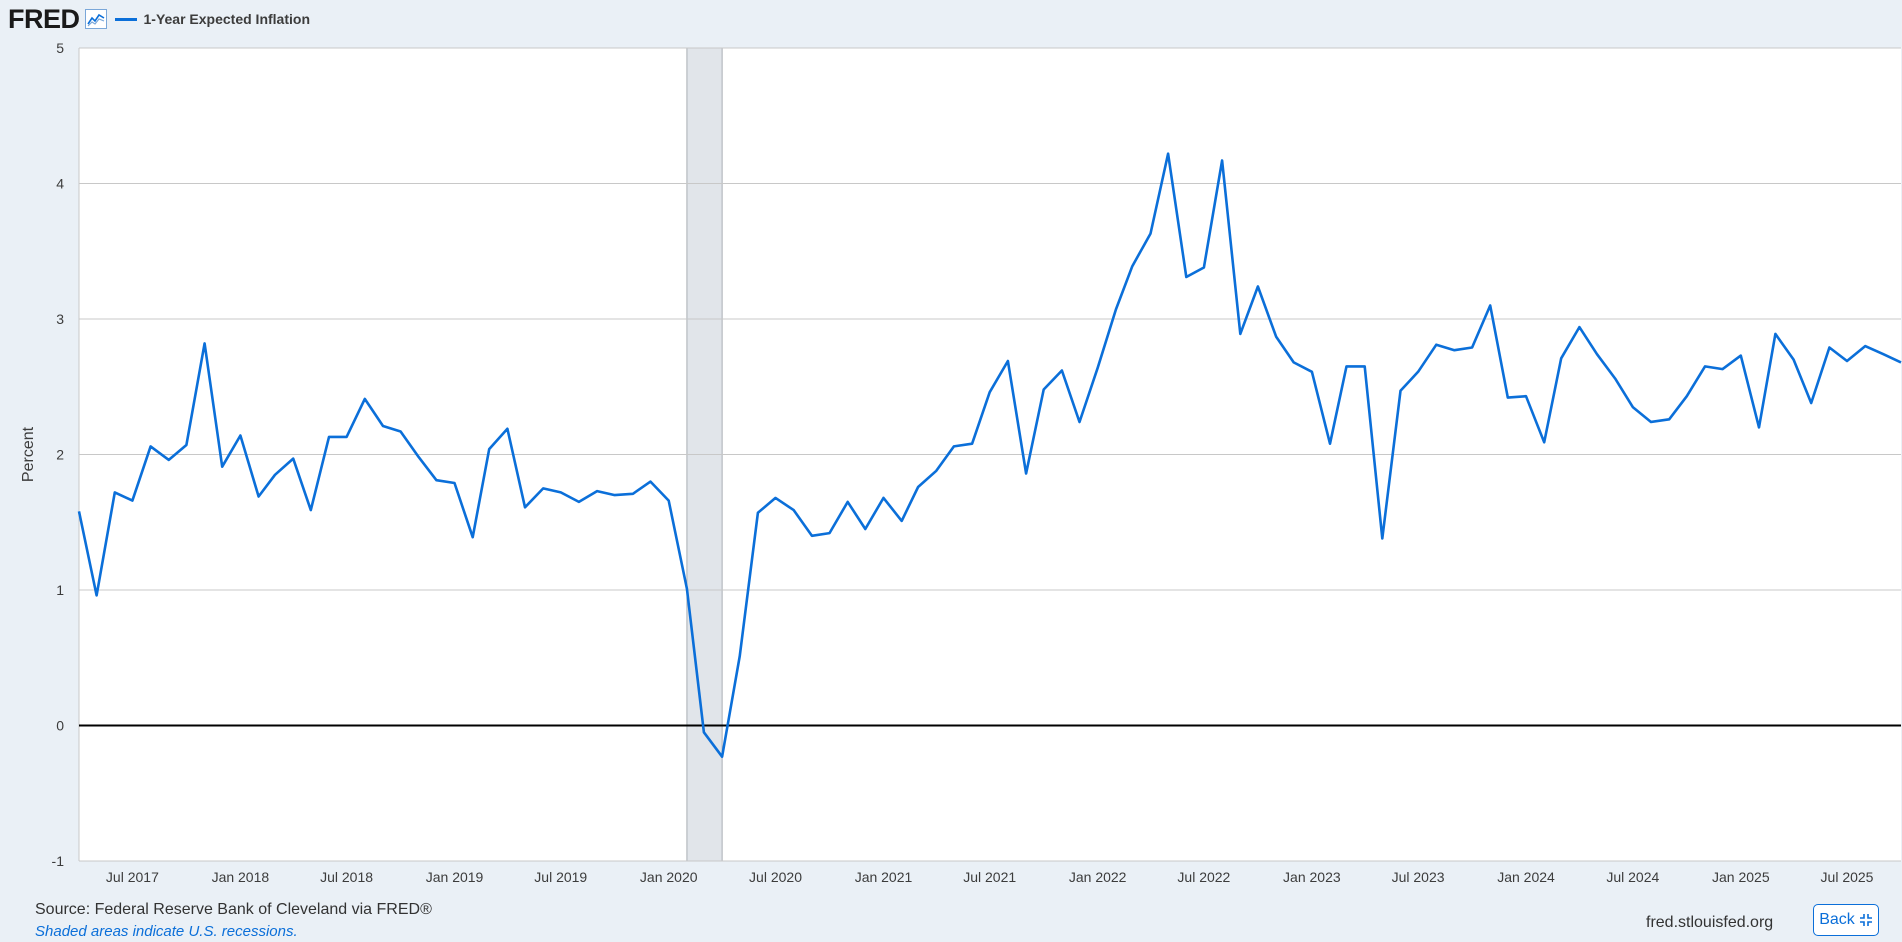 The height and width of the screenshot is (942, 1902). Describe the element at coordinates (1710, 922) in the screenshot. I see `site-link: fred.stlouisfed.org` at that location.